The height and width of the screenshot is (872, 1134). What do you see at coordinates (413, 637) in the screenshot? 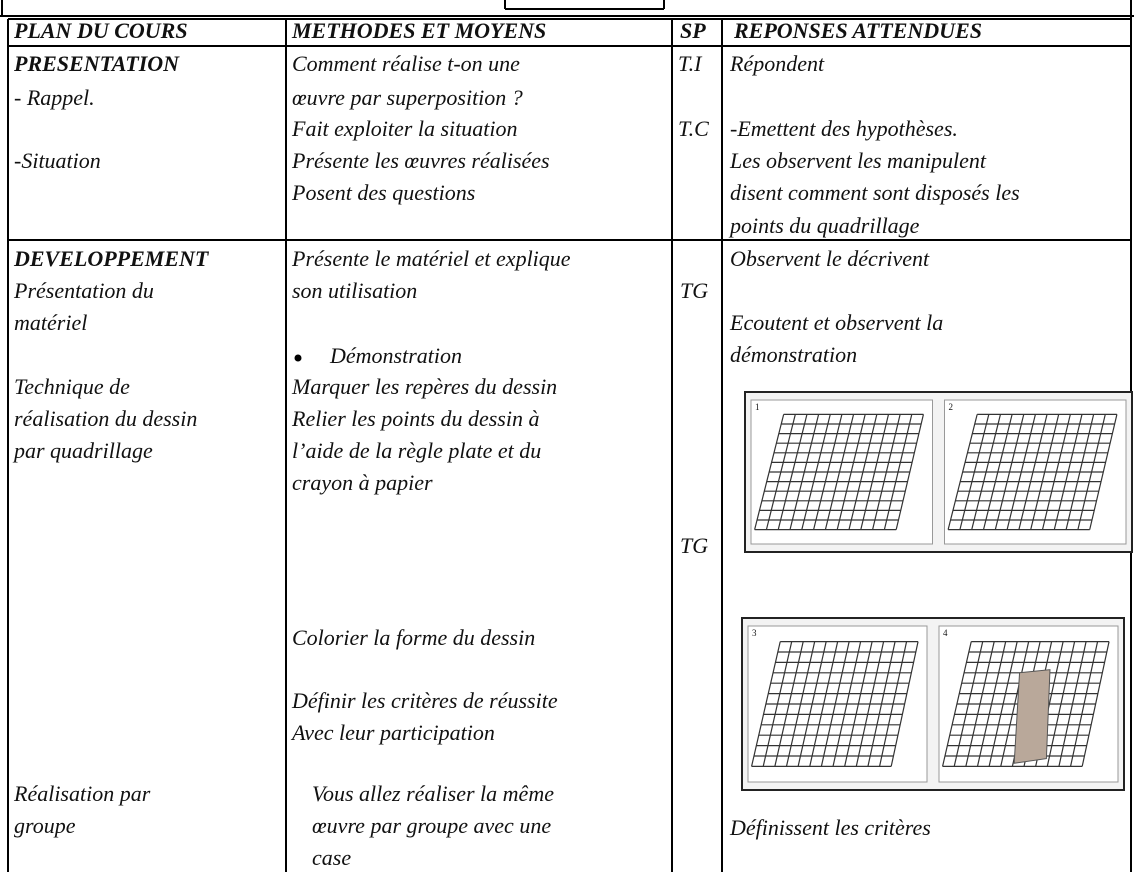
I see `cell-line: Colorier la forme du dessin` at bounding box center [413, 637].